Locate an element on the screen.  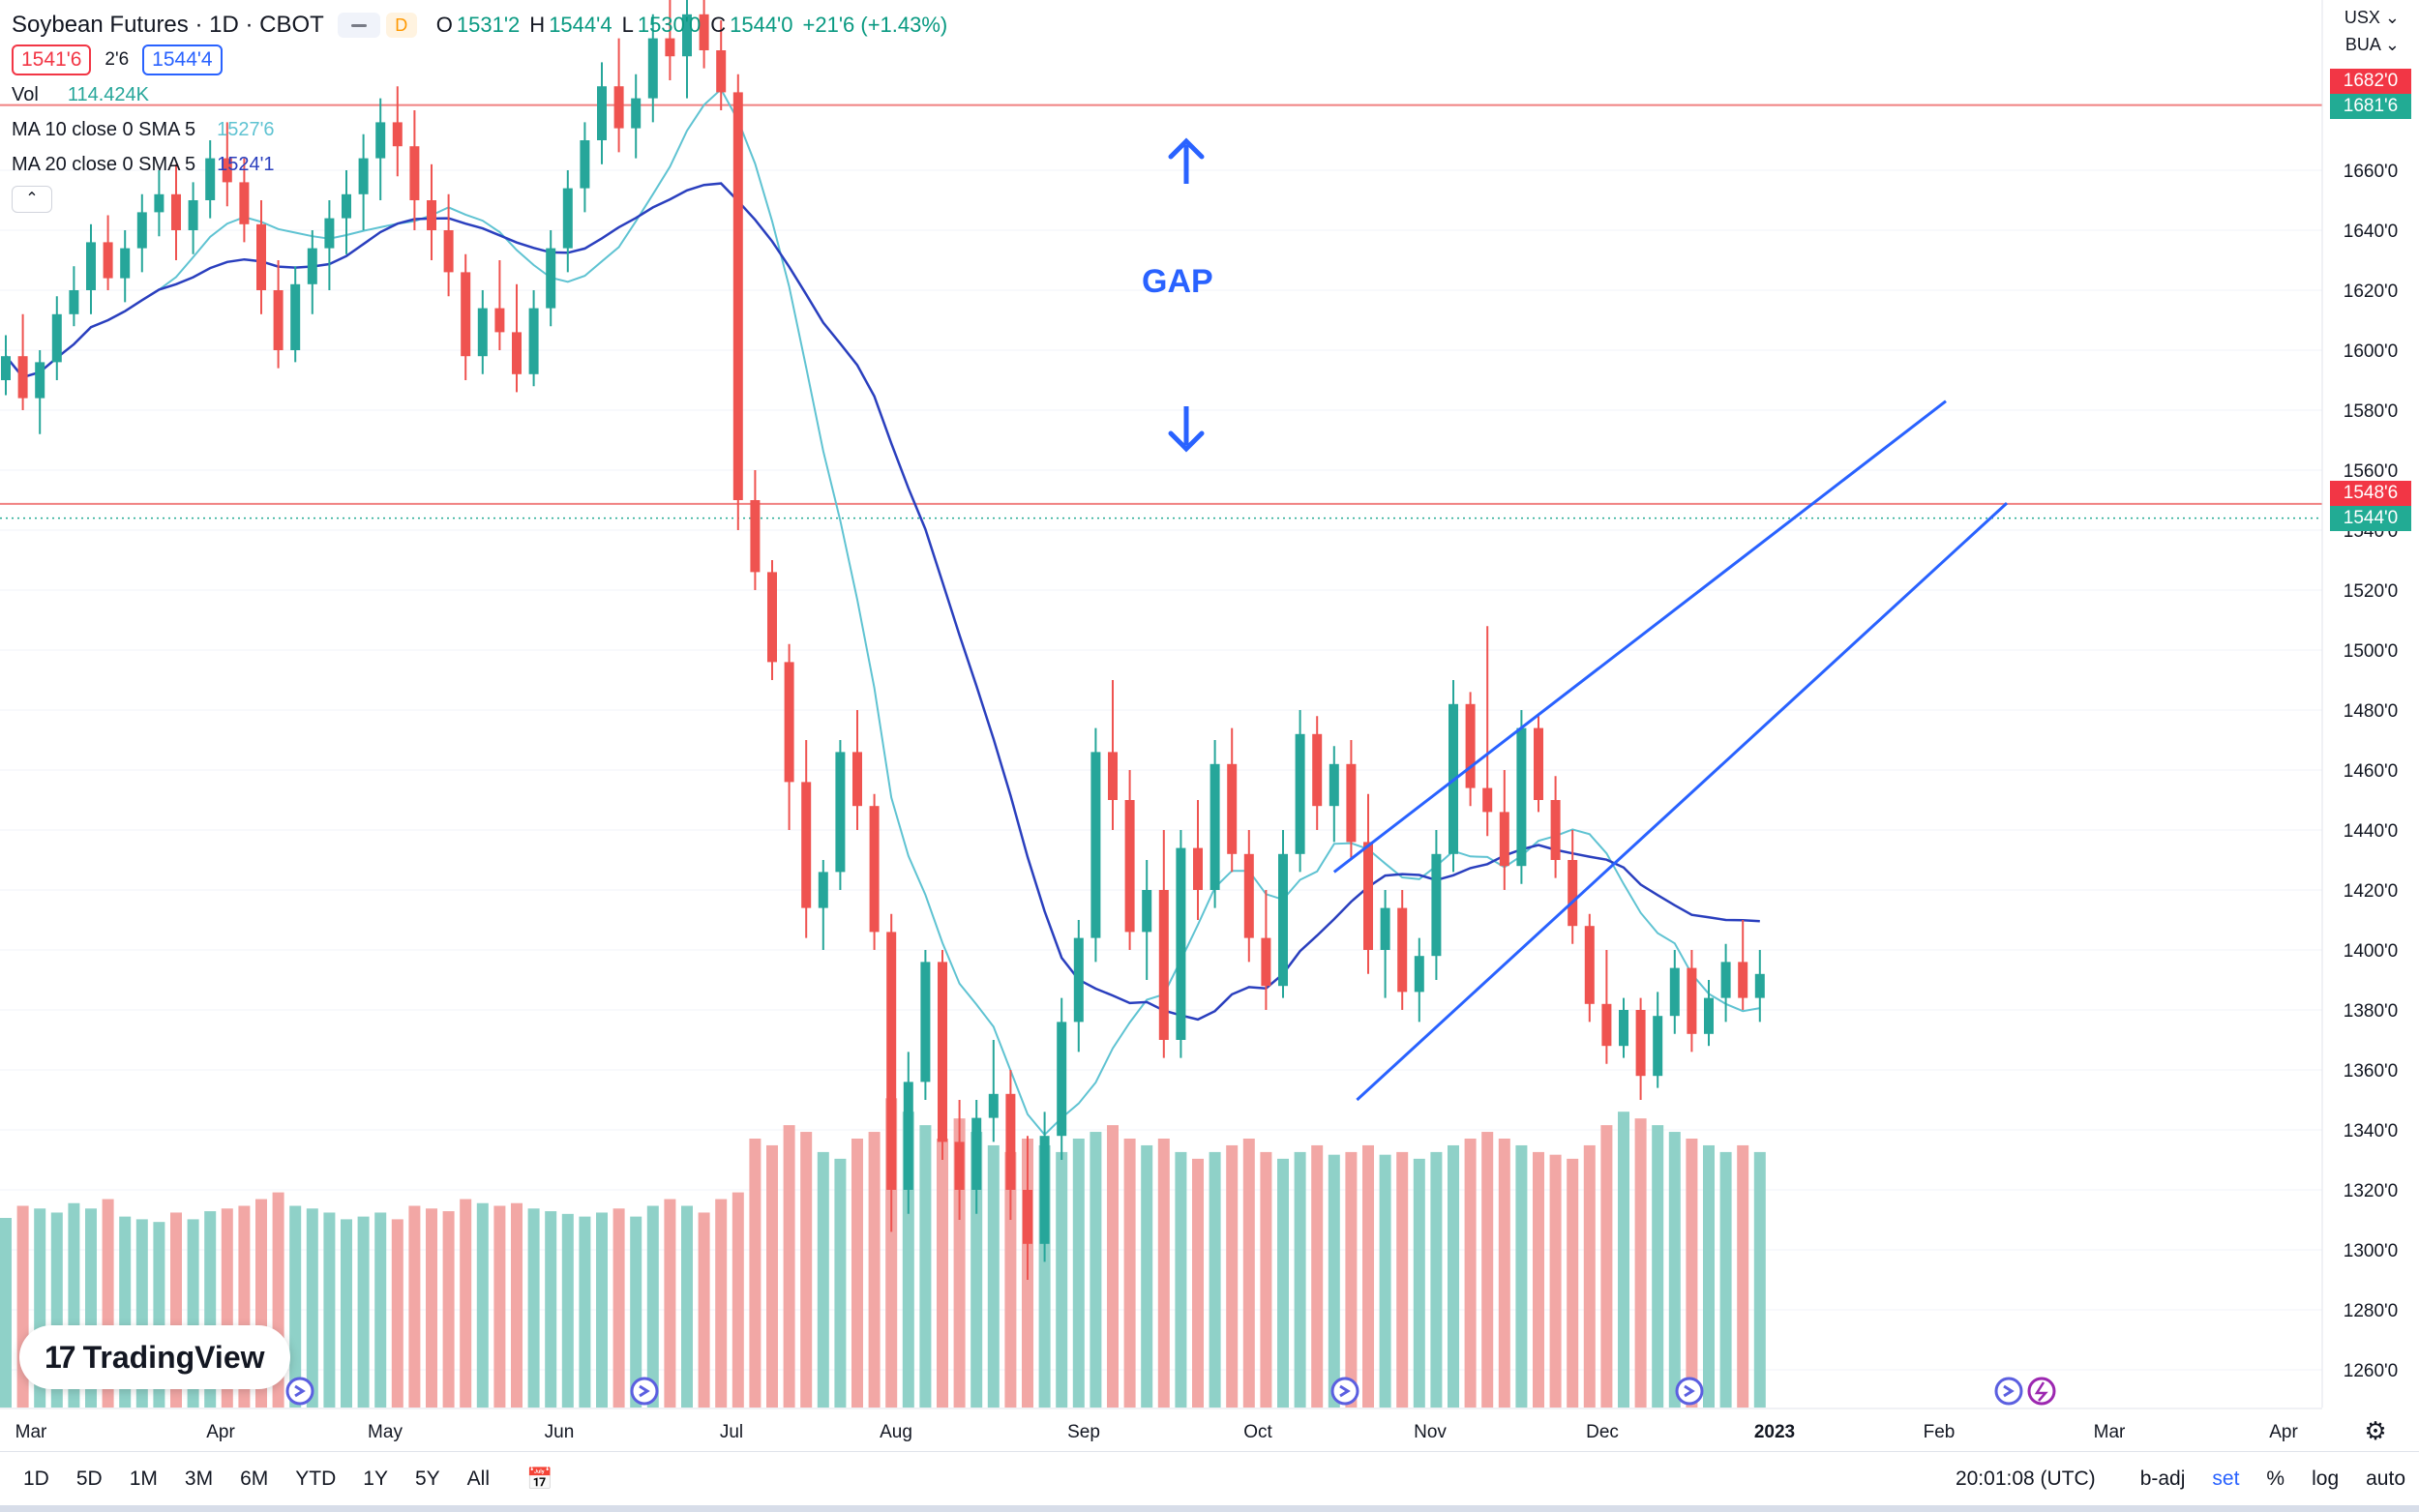
trend-channel is located at coordinates (1671, 751).